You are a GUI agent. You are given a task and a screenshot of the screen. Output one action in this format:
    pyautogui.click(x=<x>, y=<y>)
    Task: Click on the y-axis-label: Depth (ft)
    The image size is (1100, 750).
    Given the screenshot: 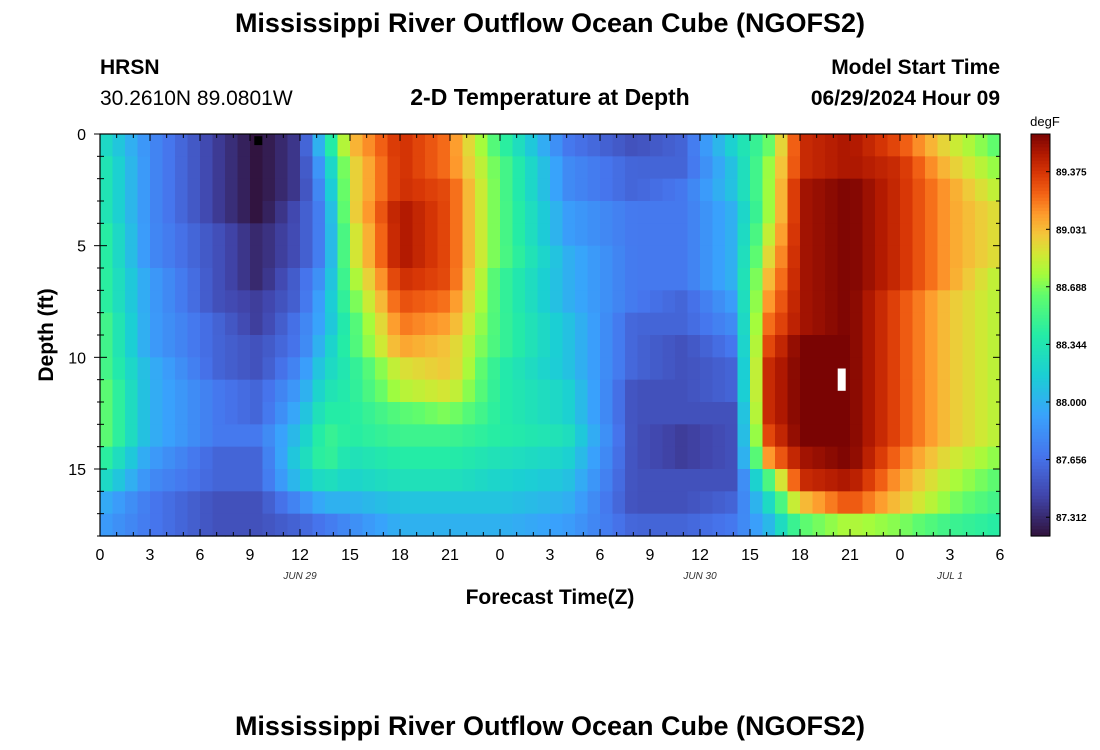 What is the action you would take?
    pyautogui.click(x=46, y=334)
    